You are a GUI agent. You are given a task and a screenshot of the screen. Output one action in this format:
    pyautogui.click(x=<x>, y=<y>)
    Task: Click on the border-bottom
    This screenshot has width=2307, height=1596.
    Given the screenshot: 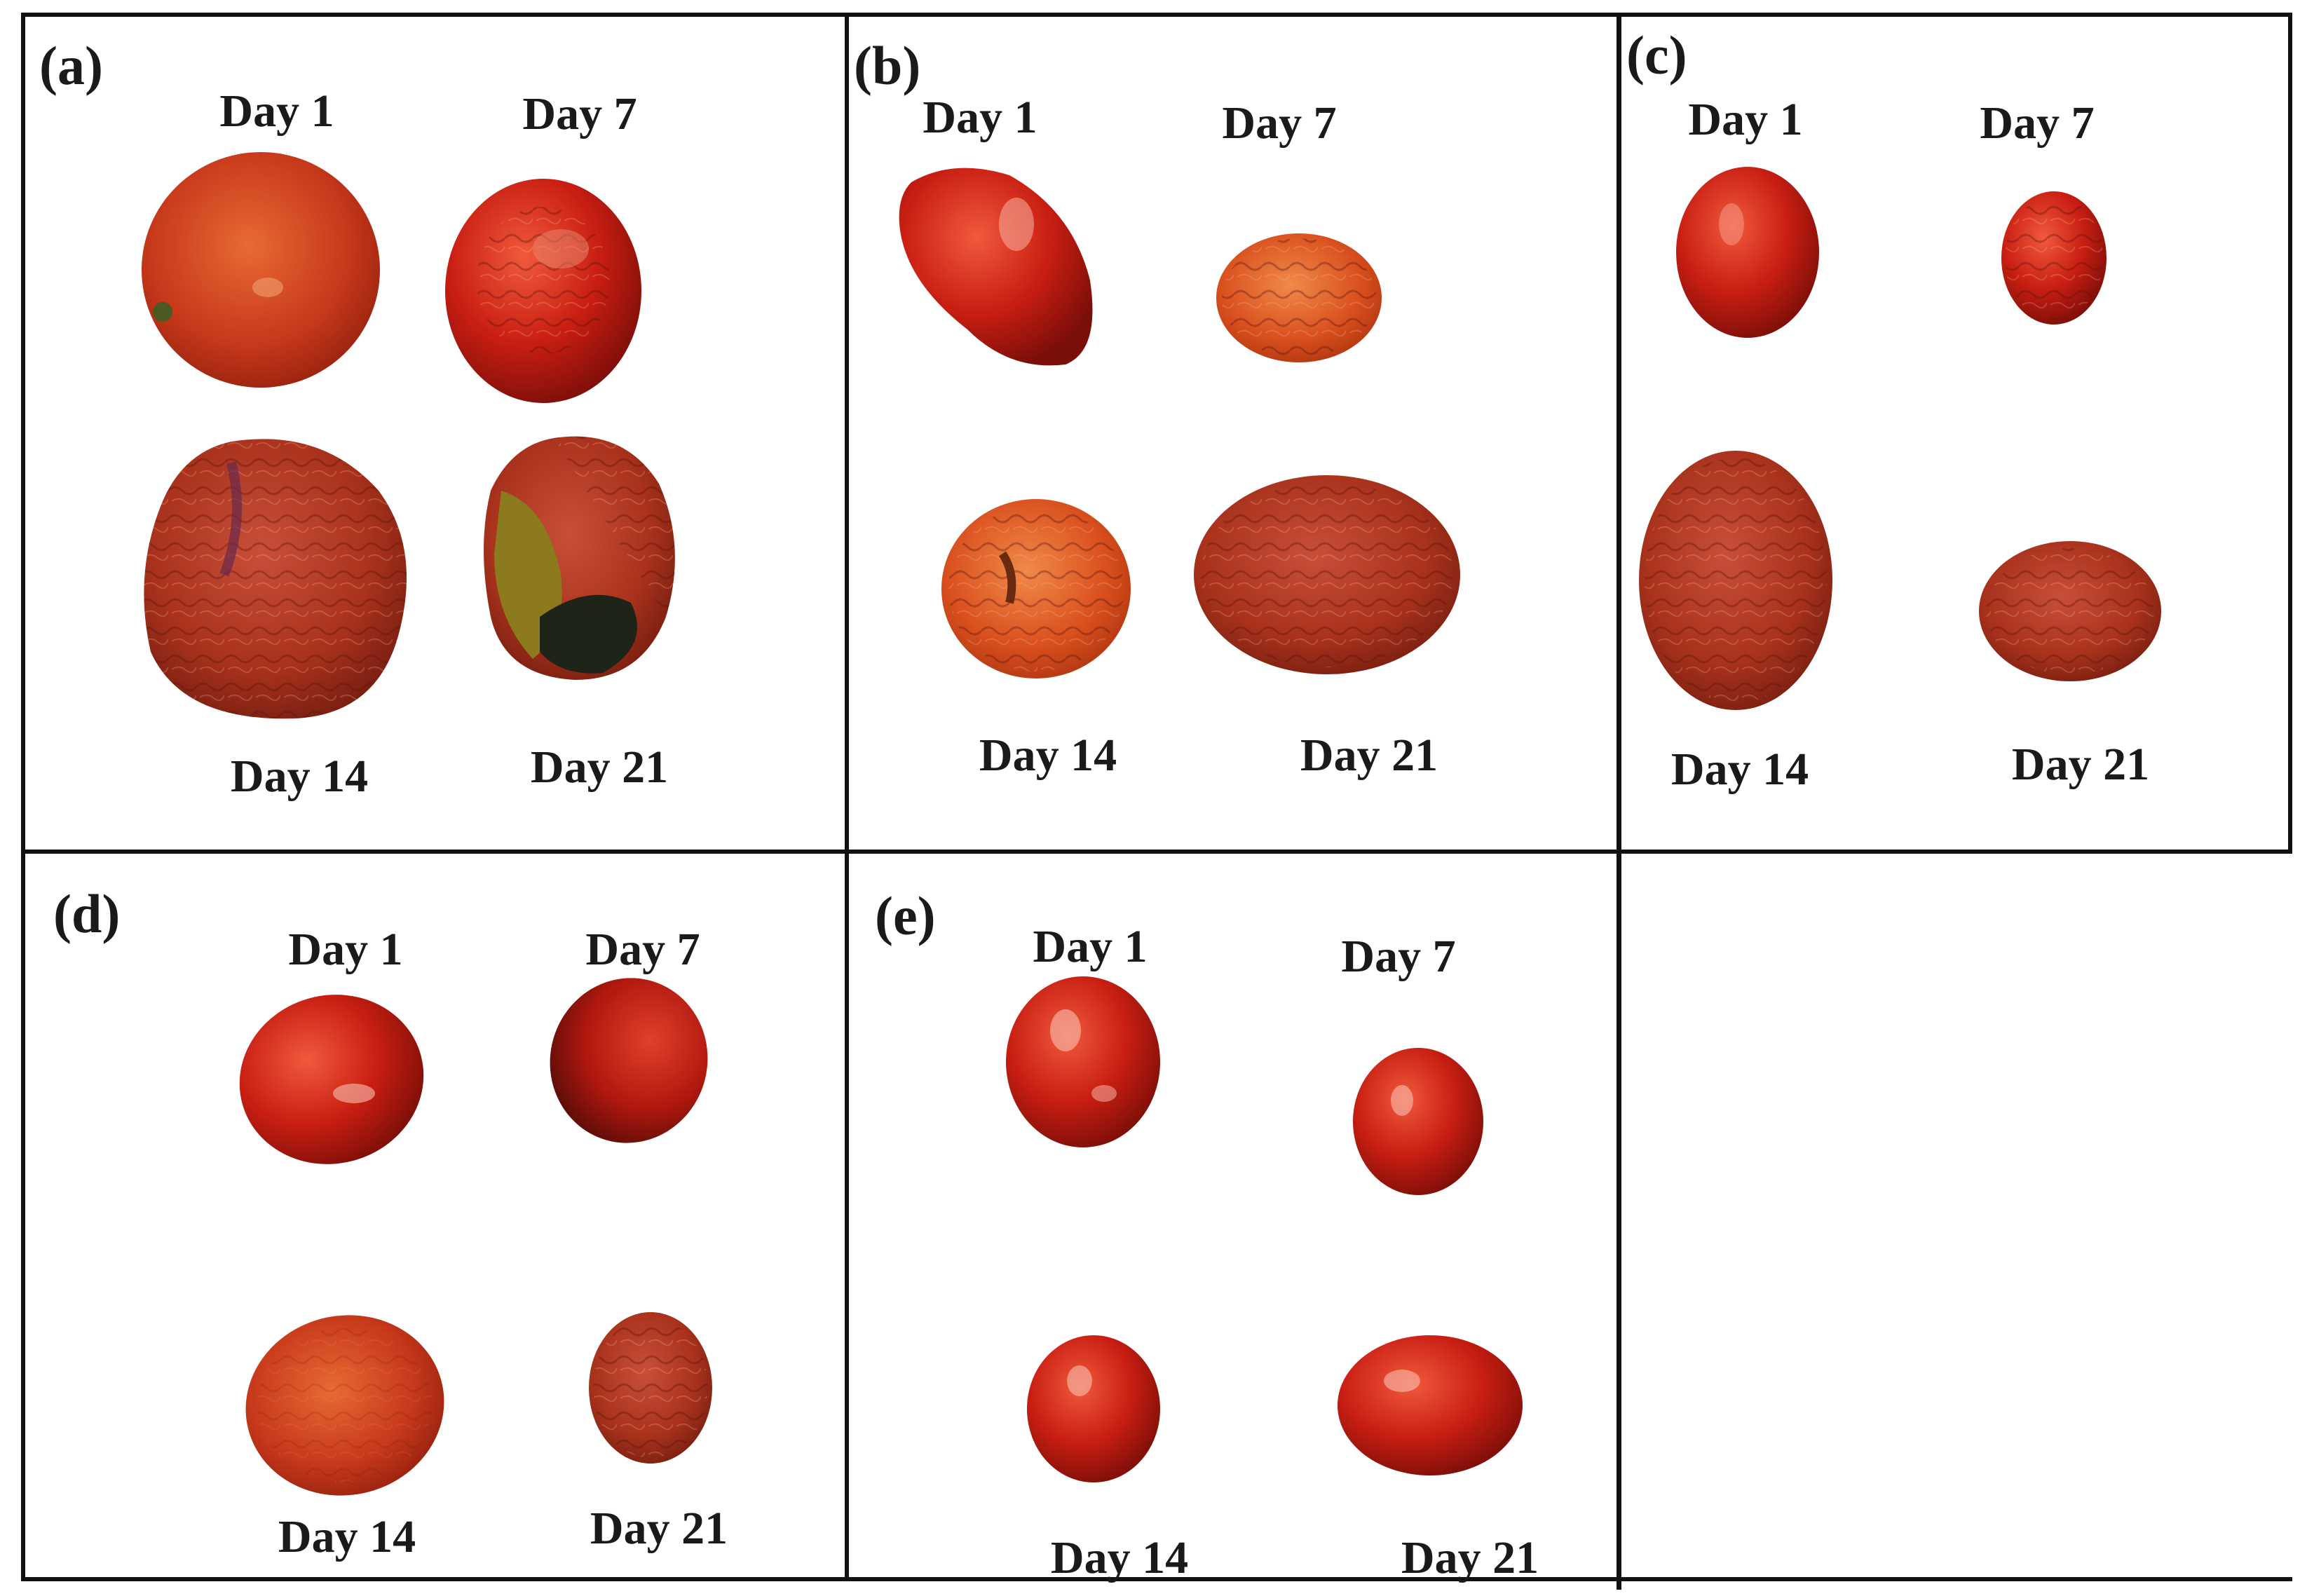 What is the action you would take?
    pyautogui.click(x=1156, y=1579)
    